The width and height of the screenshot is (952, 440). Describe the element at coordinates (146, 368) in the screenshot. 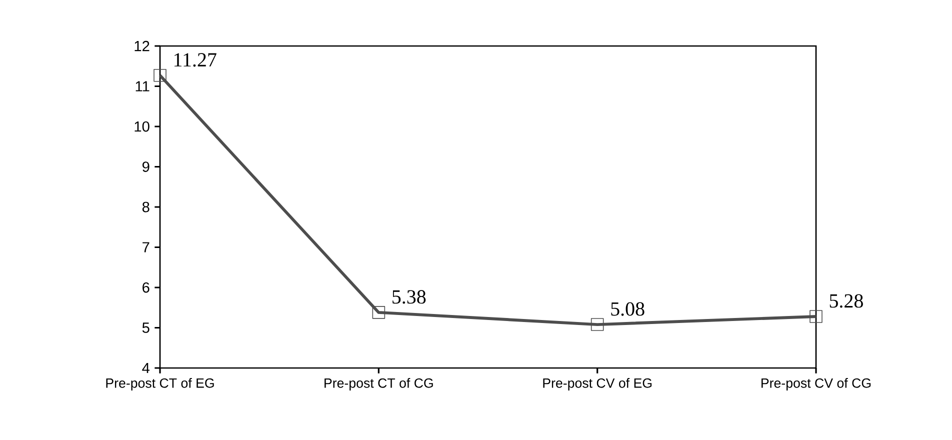

I see `y-tick-label: 4` at that location.